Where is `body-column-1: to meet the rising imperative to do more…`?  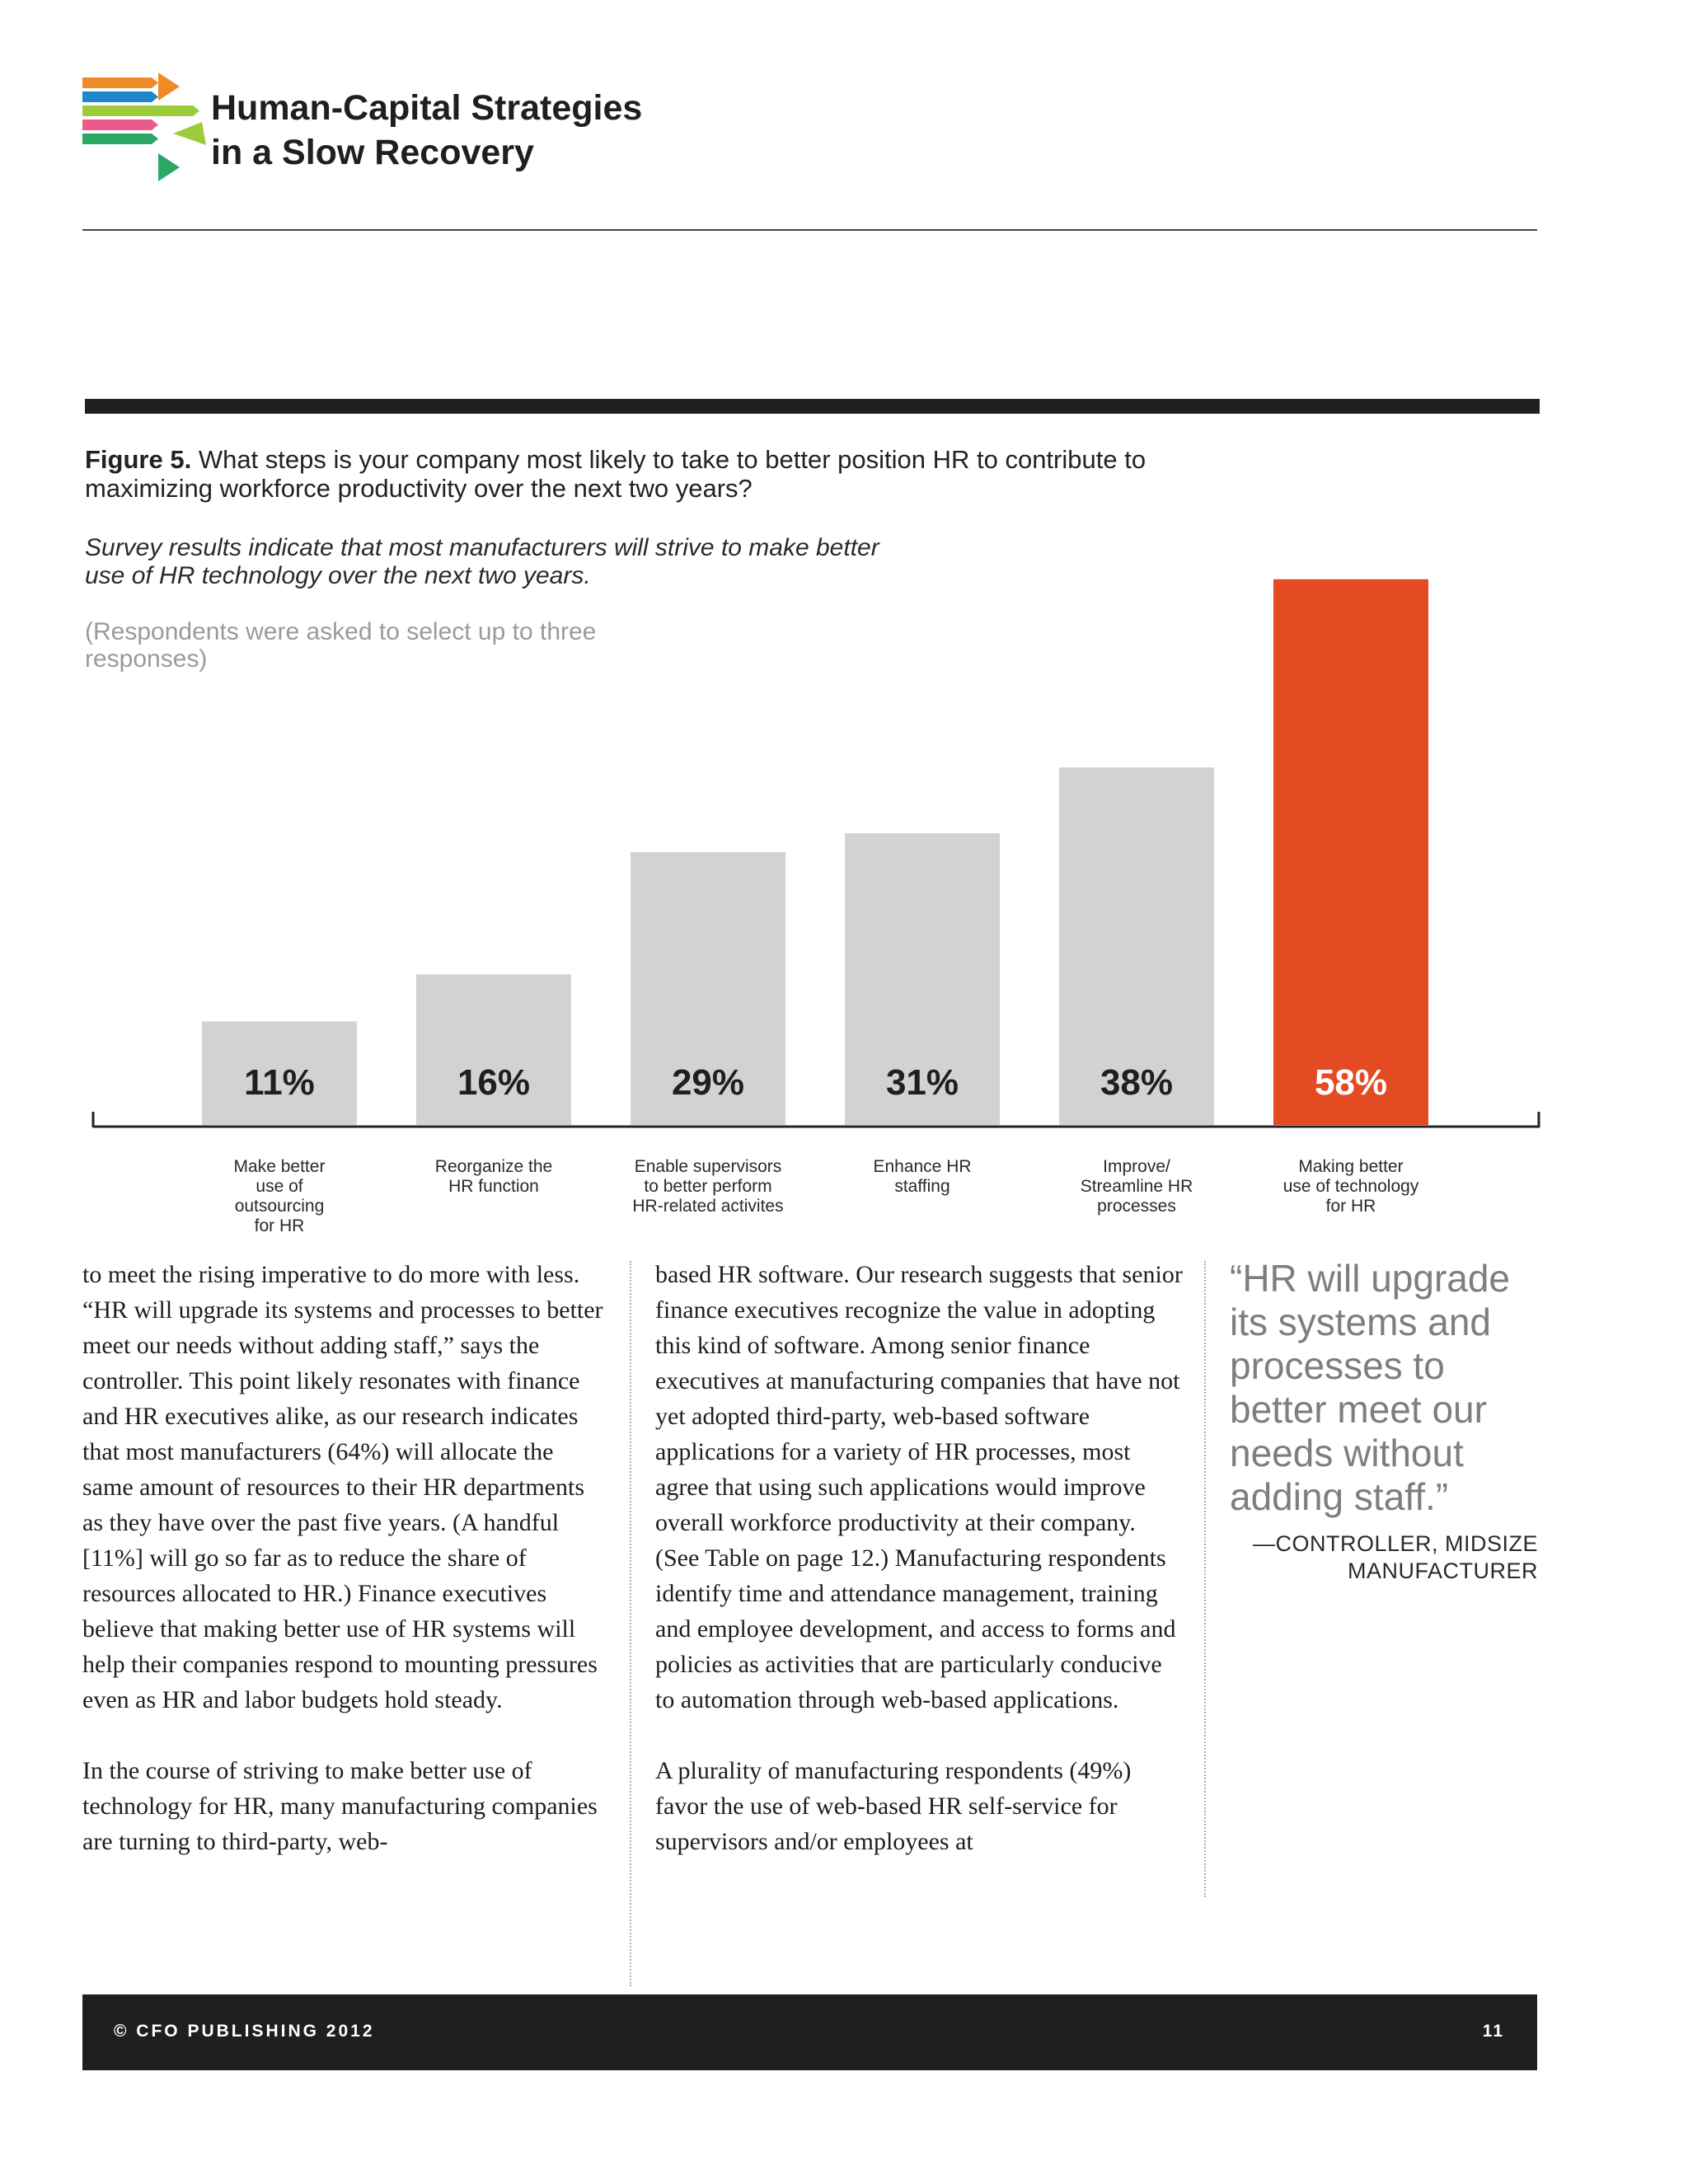
body-column-1: to meet the rising imperative to do more… is located at coordinates (346, 1558).